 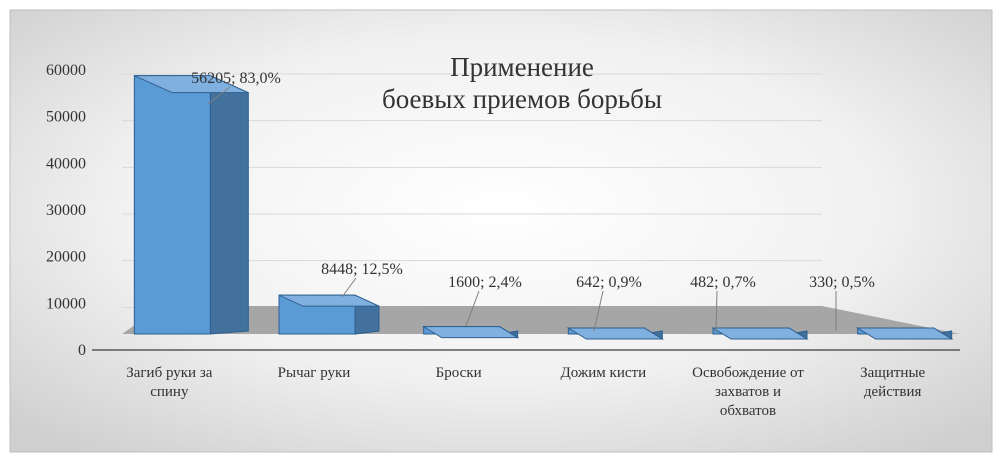 I want to click on y-tick-label: 50000, so click(x=66, y=117).